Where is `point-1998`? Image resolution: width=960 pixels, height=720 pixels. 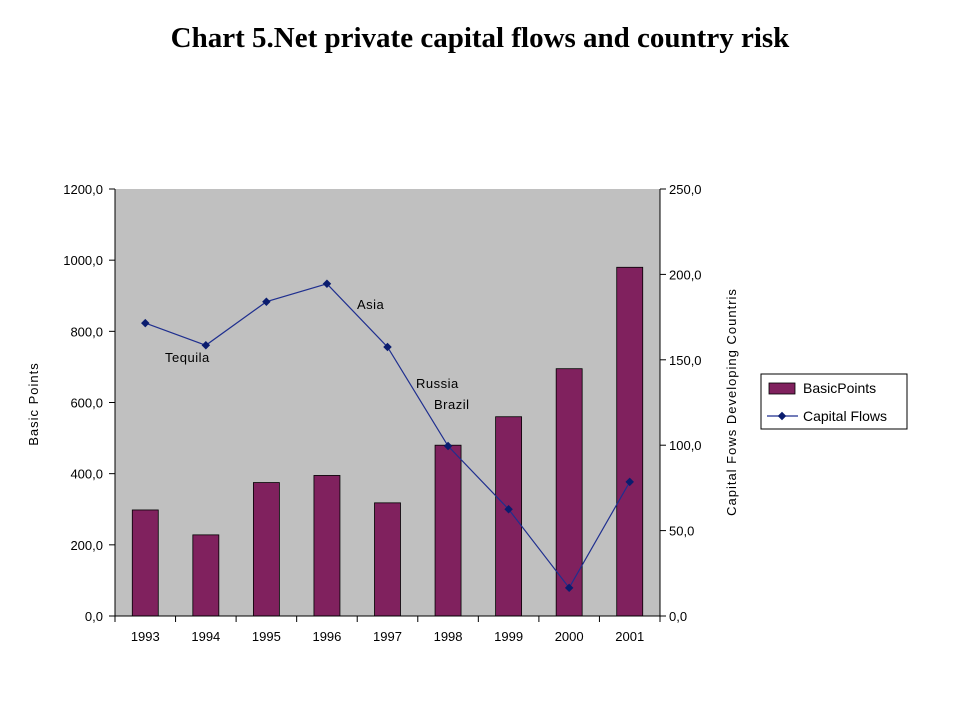 point-1998 is located at coordinates (448, 446).